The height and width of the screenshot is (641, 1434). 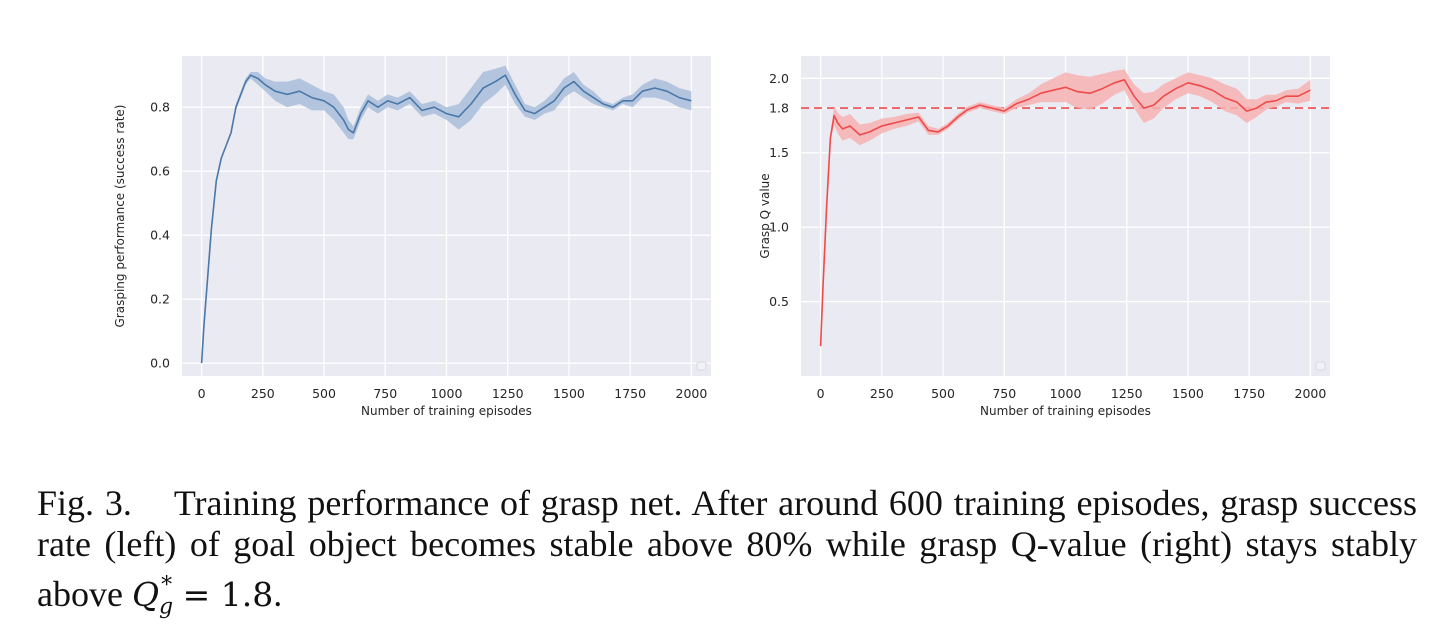 What do you see at coordinates (779, 152) in the screenshot?
I see `y-tick-label: 1.5` at bounding box center [779, 152].